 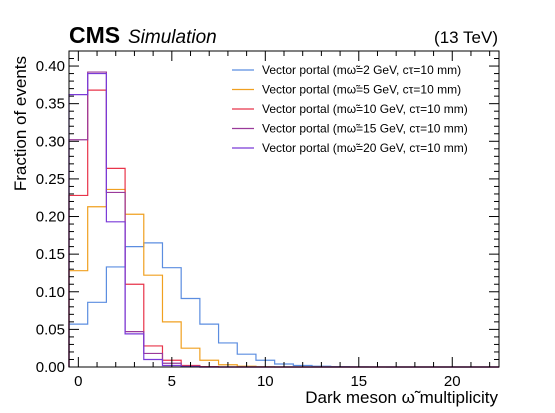 I want to click on y-tick-label: 0.20, so click(x=50, y=217).